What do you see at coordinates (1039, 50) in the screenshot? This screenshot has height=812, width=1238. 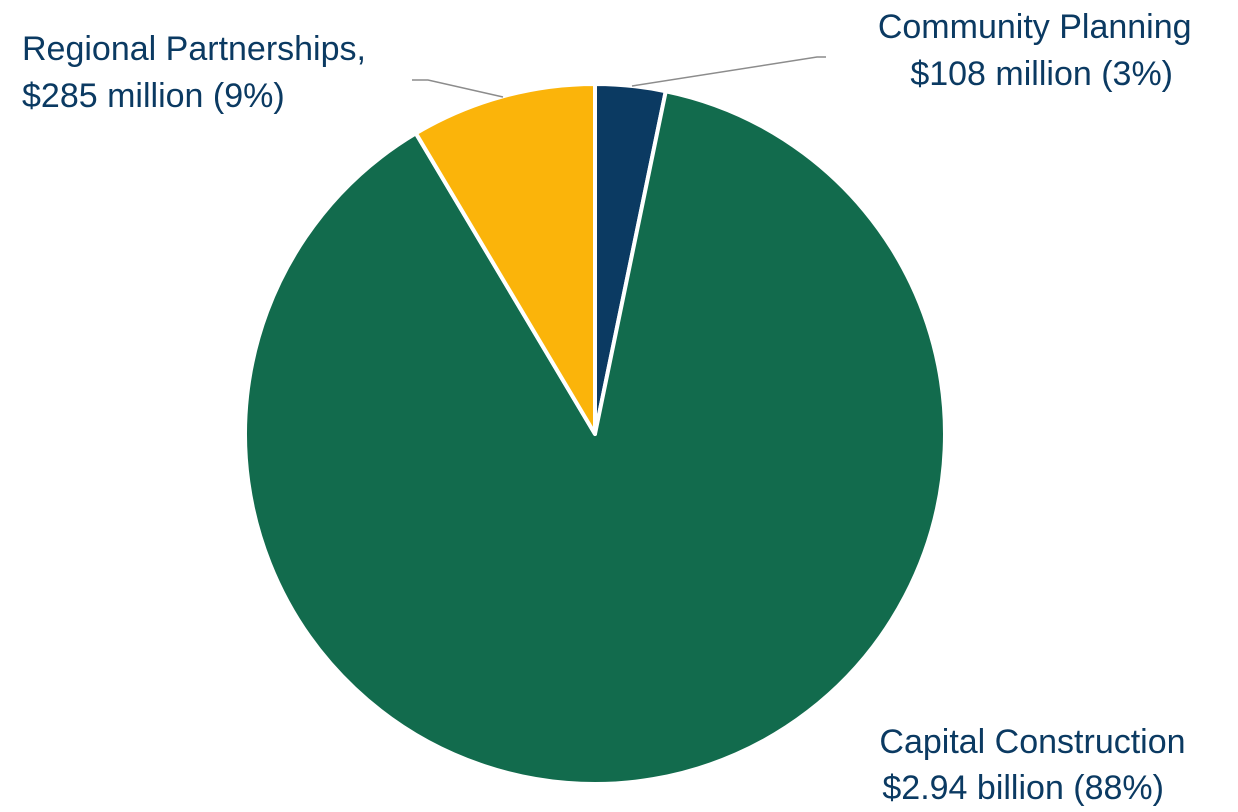 I see `label-community-planning: Community Planning $108 million (3%)` at bounding box center [1039, 50].